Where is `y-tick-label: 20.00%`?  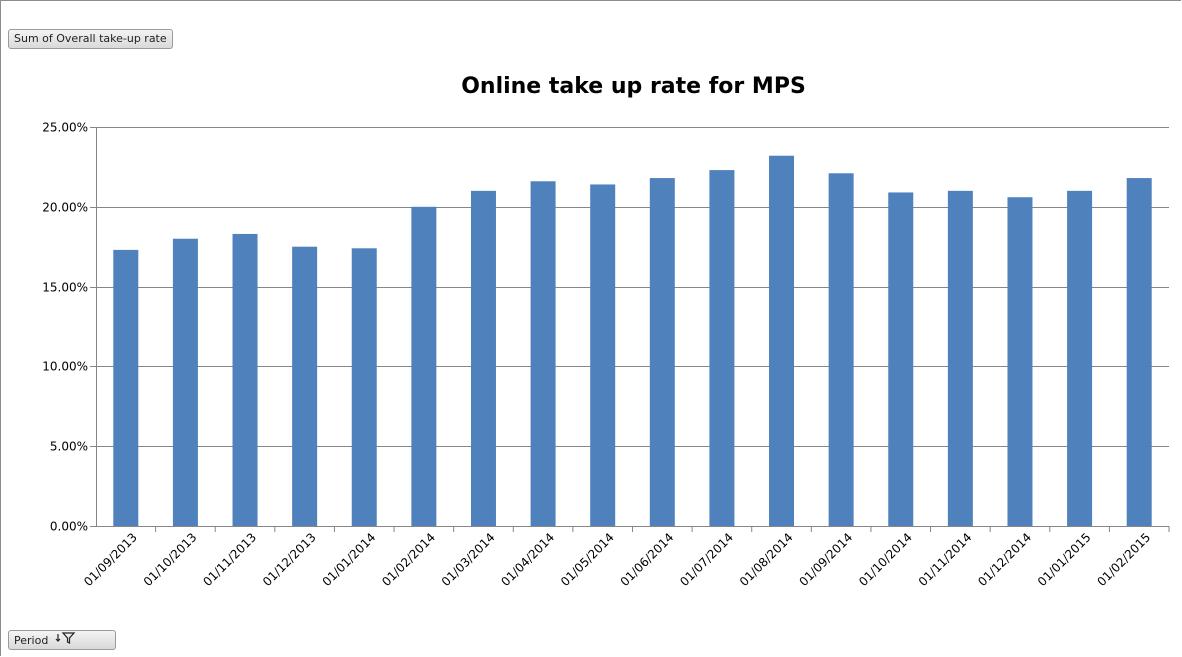
y-tick-label: 20.00% is located at coordinates (65, 208).